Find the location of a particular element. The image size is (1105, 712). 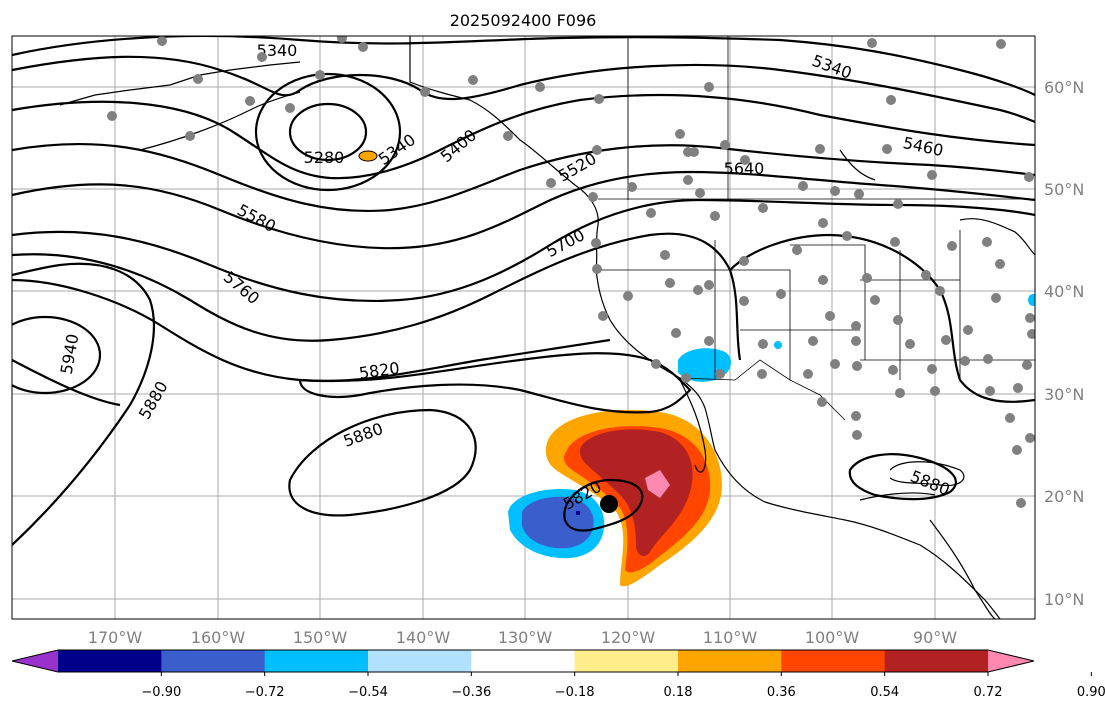

hurricane-center-marker is located at coordinates (609, 504).